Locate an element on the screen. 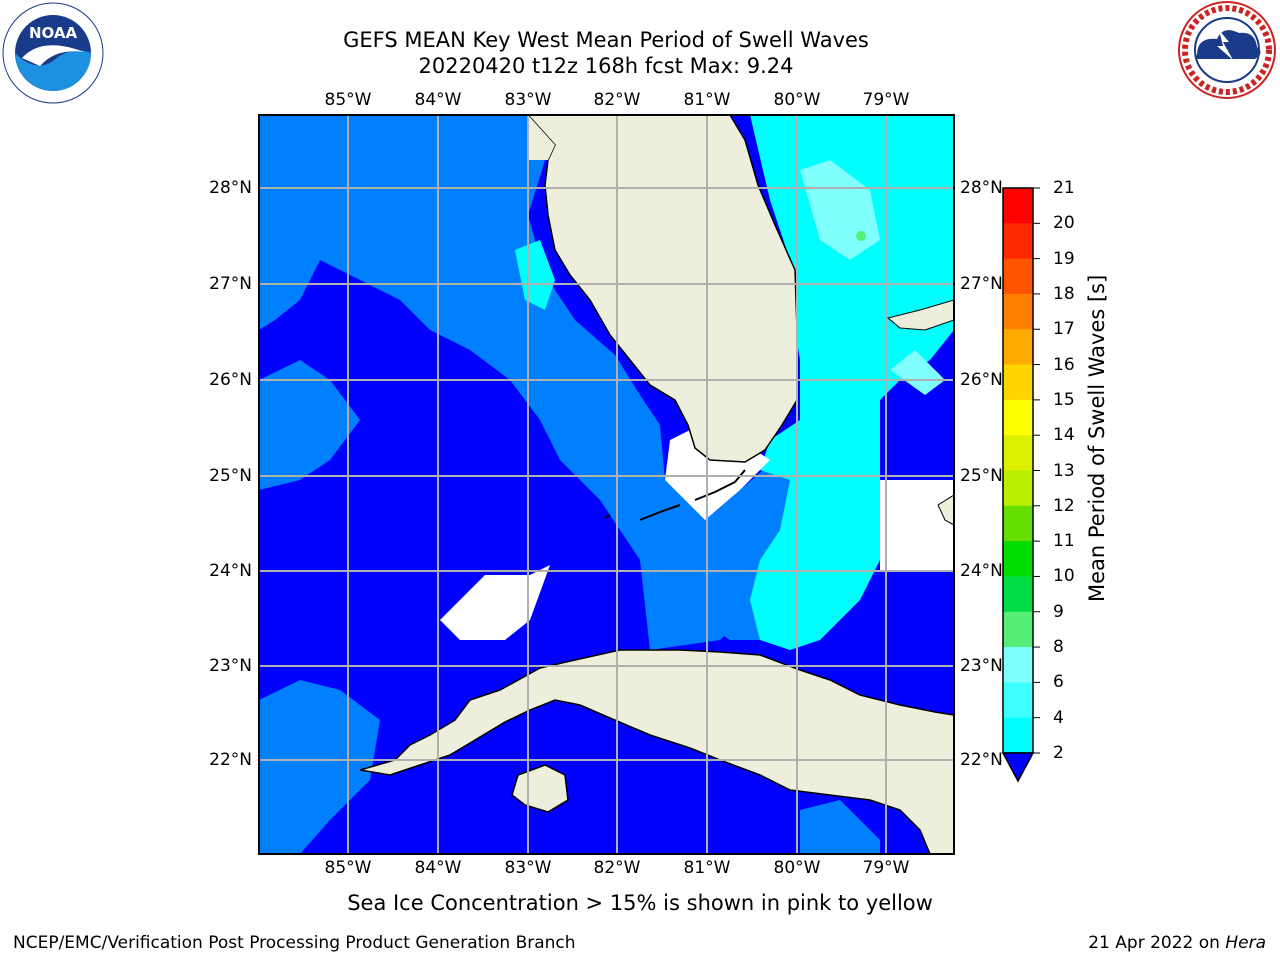  lon-label-top: 83°W is located at coordinates (528, 100).